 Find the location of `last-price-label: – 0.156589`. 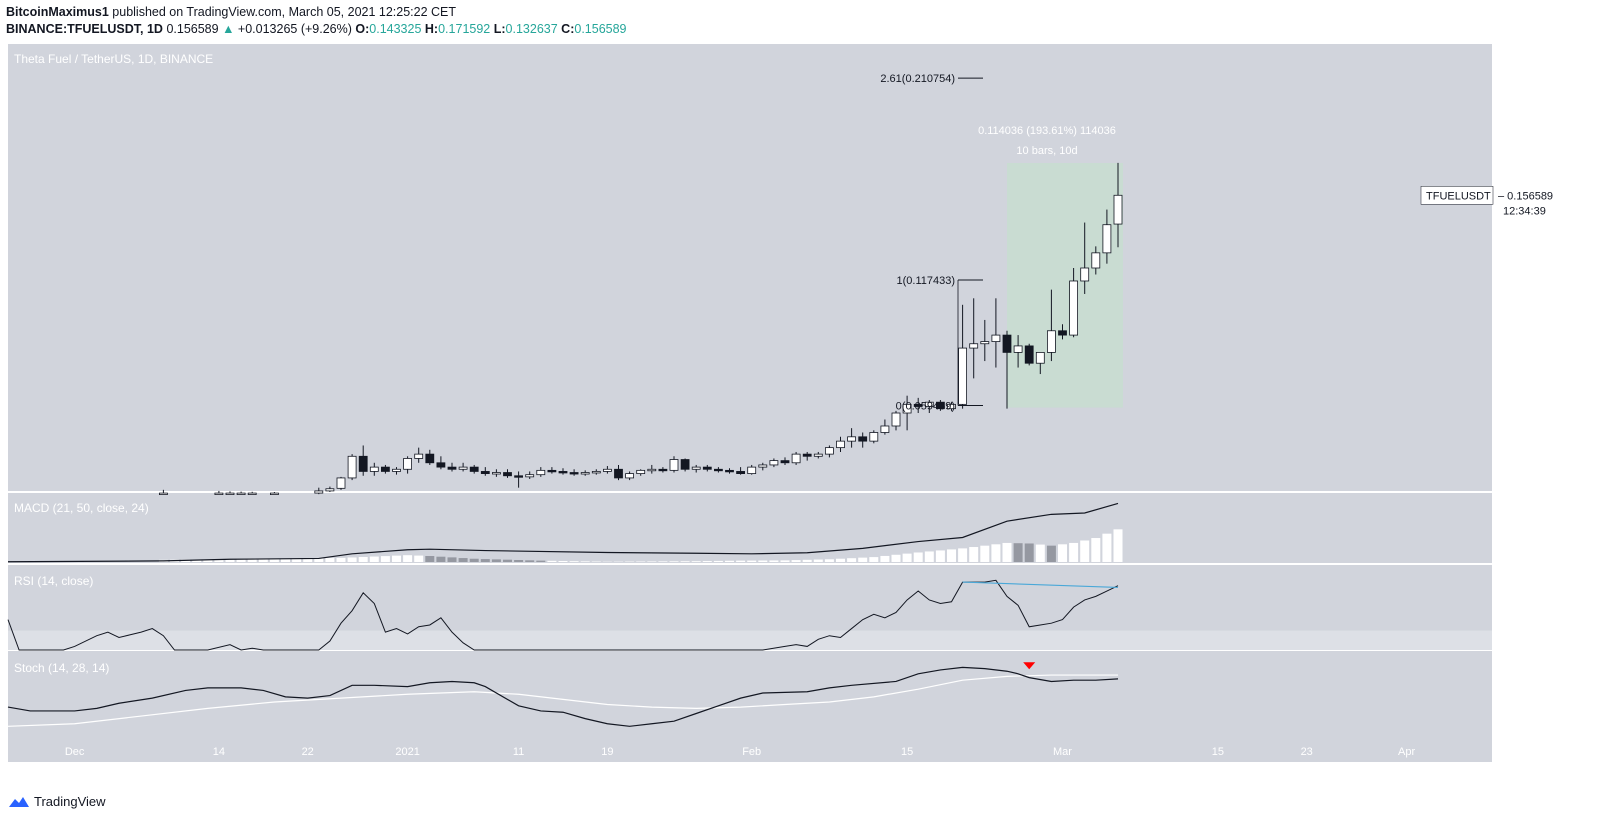

last-price-label: – 0.156589 is located at coordinates (1525, 196).